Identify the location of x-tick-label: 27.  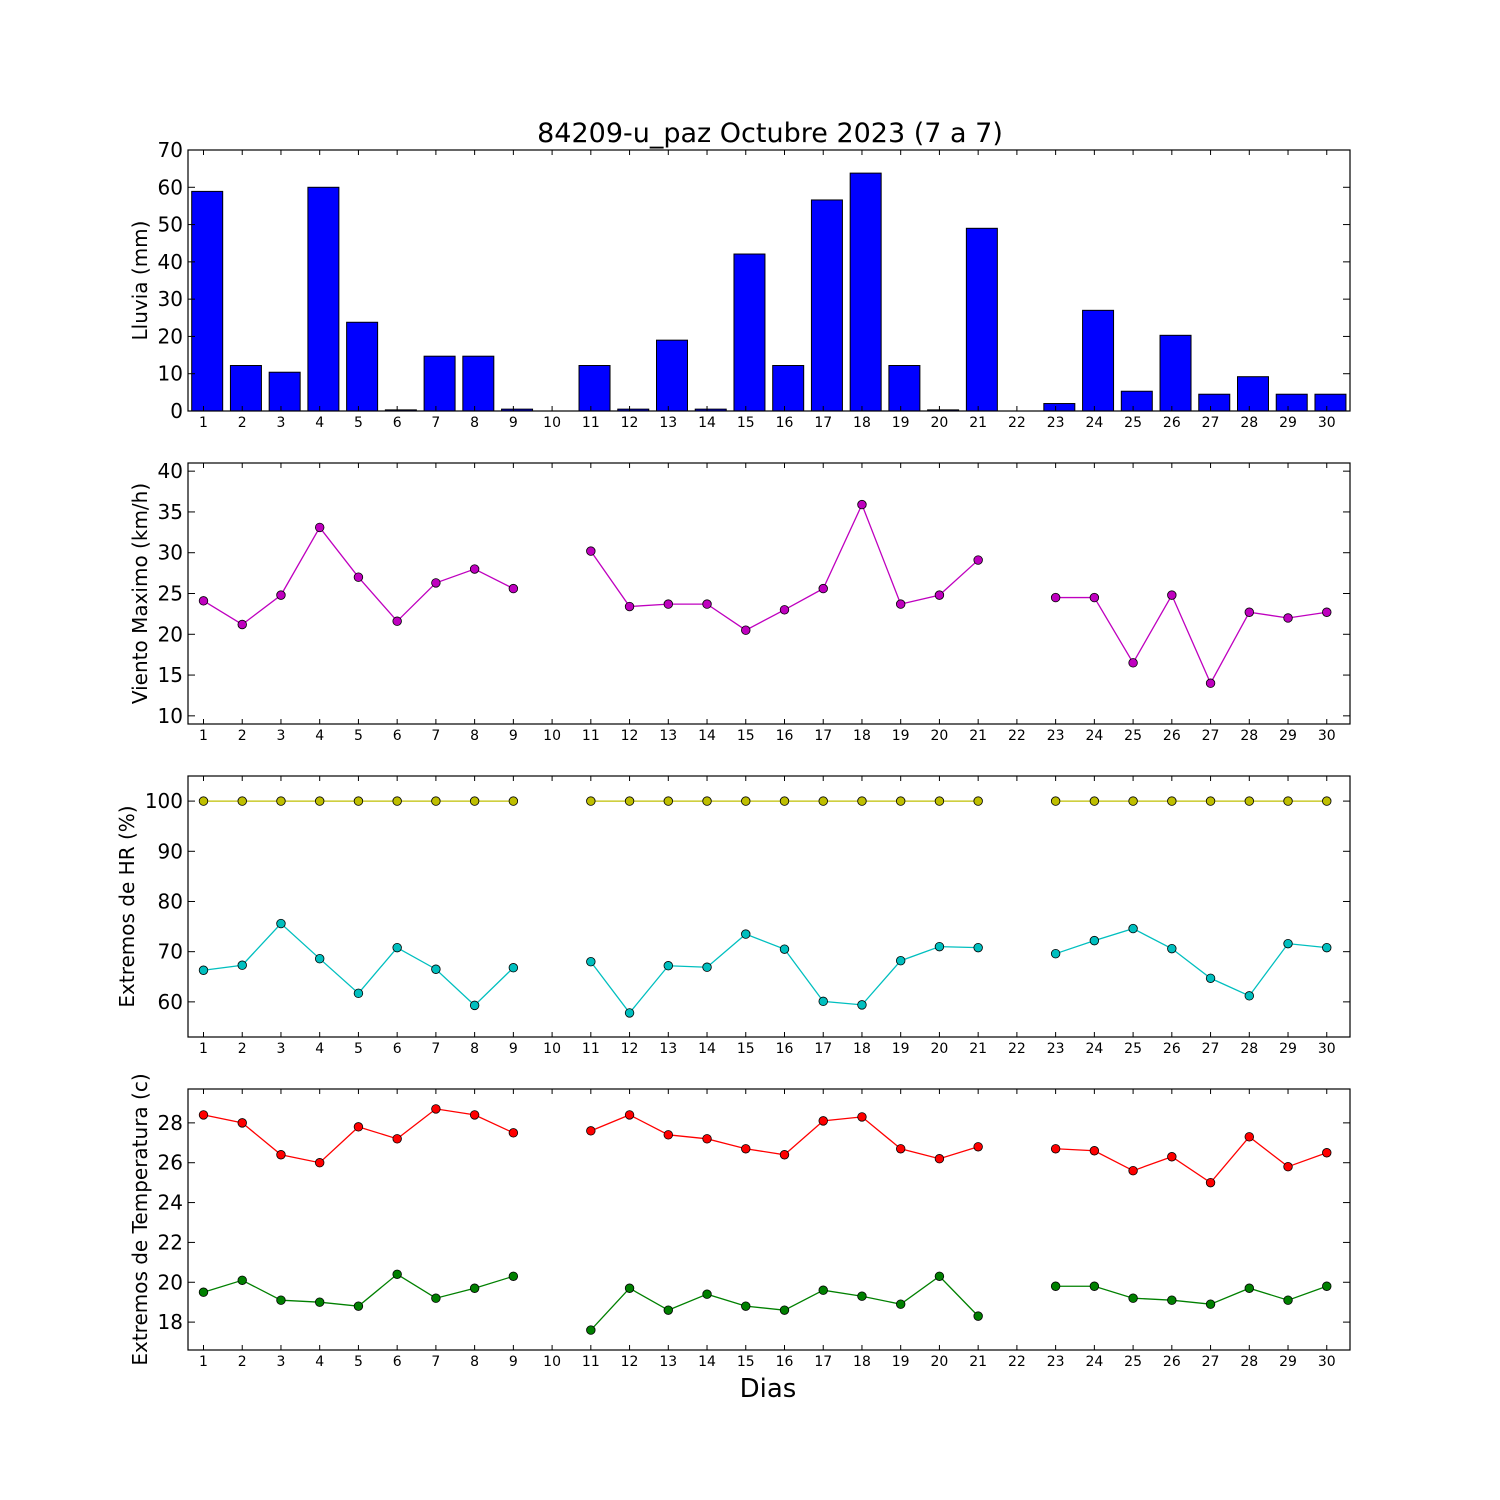
(1211, 736).